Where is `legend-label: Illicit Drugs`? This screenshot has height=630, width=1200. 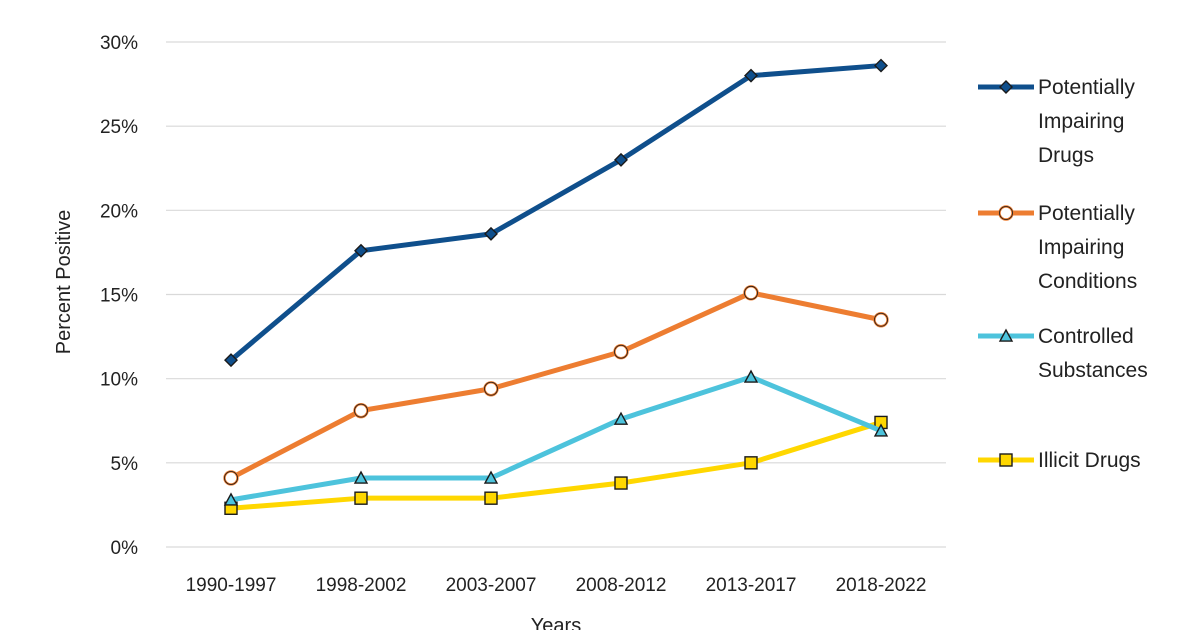 legend-label: Illicit Drugs is located at coordinates (1089, 460).